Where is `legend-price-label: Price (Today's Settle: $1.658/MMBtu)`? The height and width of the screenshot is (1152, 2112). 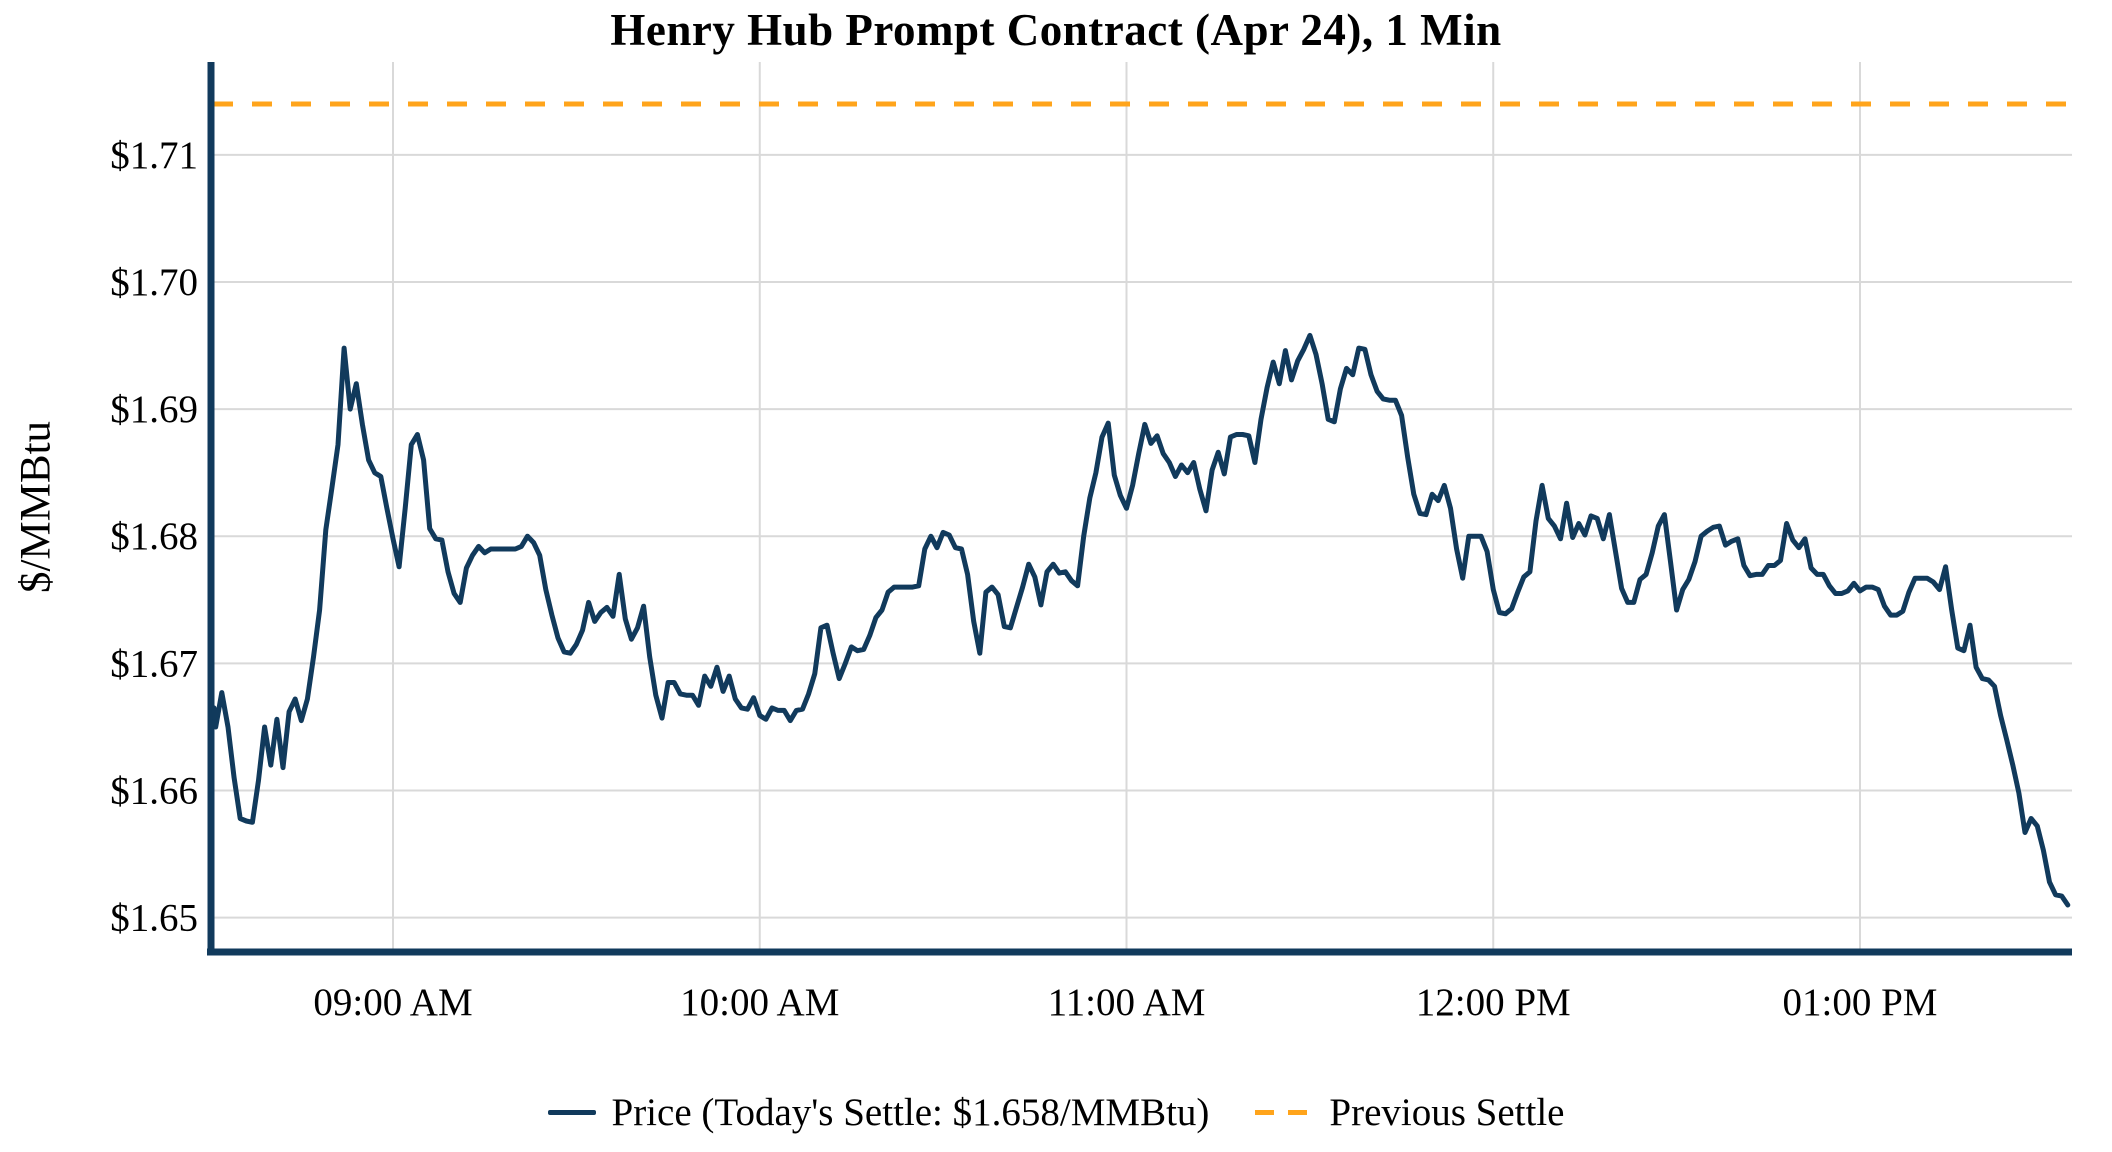
legend-price-label: Price (Today's Settle: $1.658/MMBtu) is located at coordinates (910, 1112).